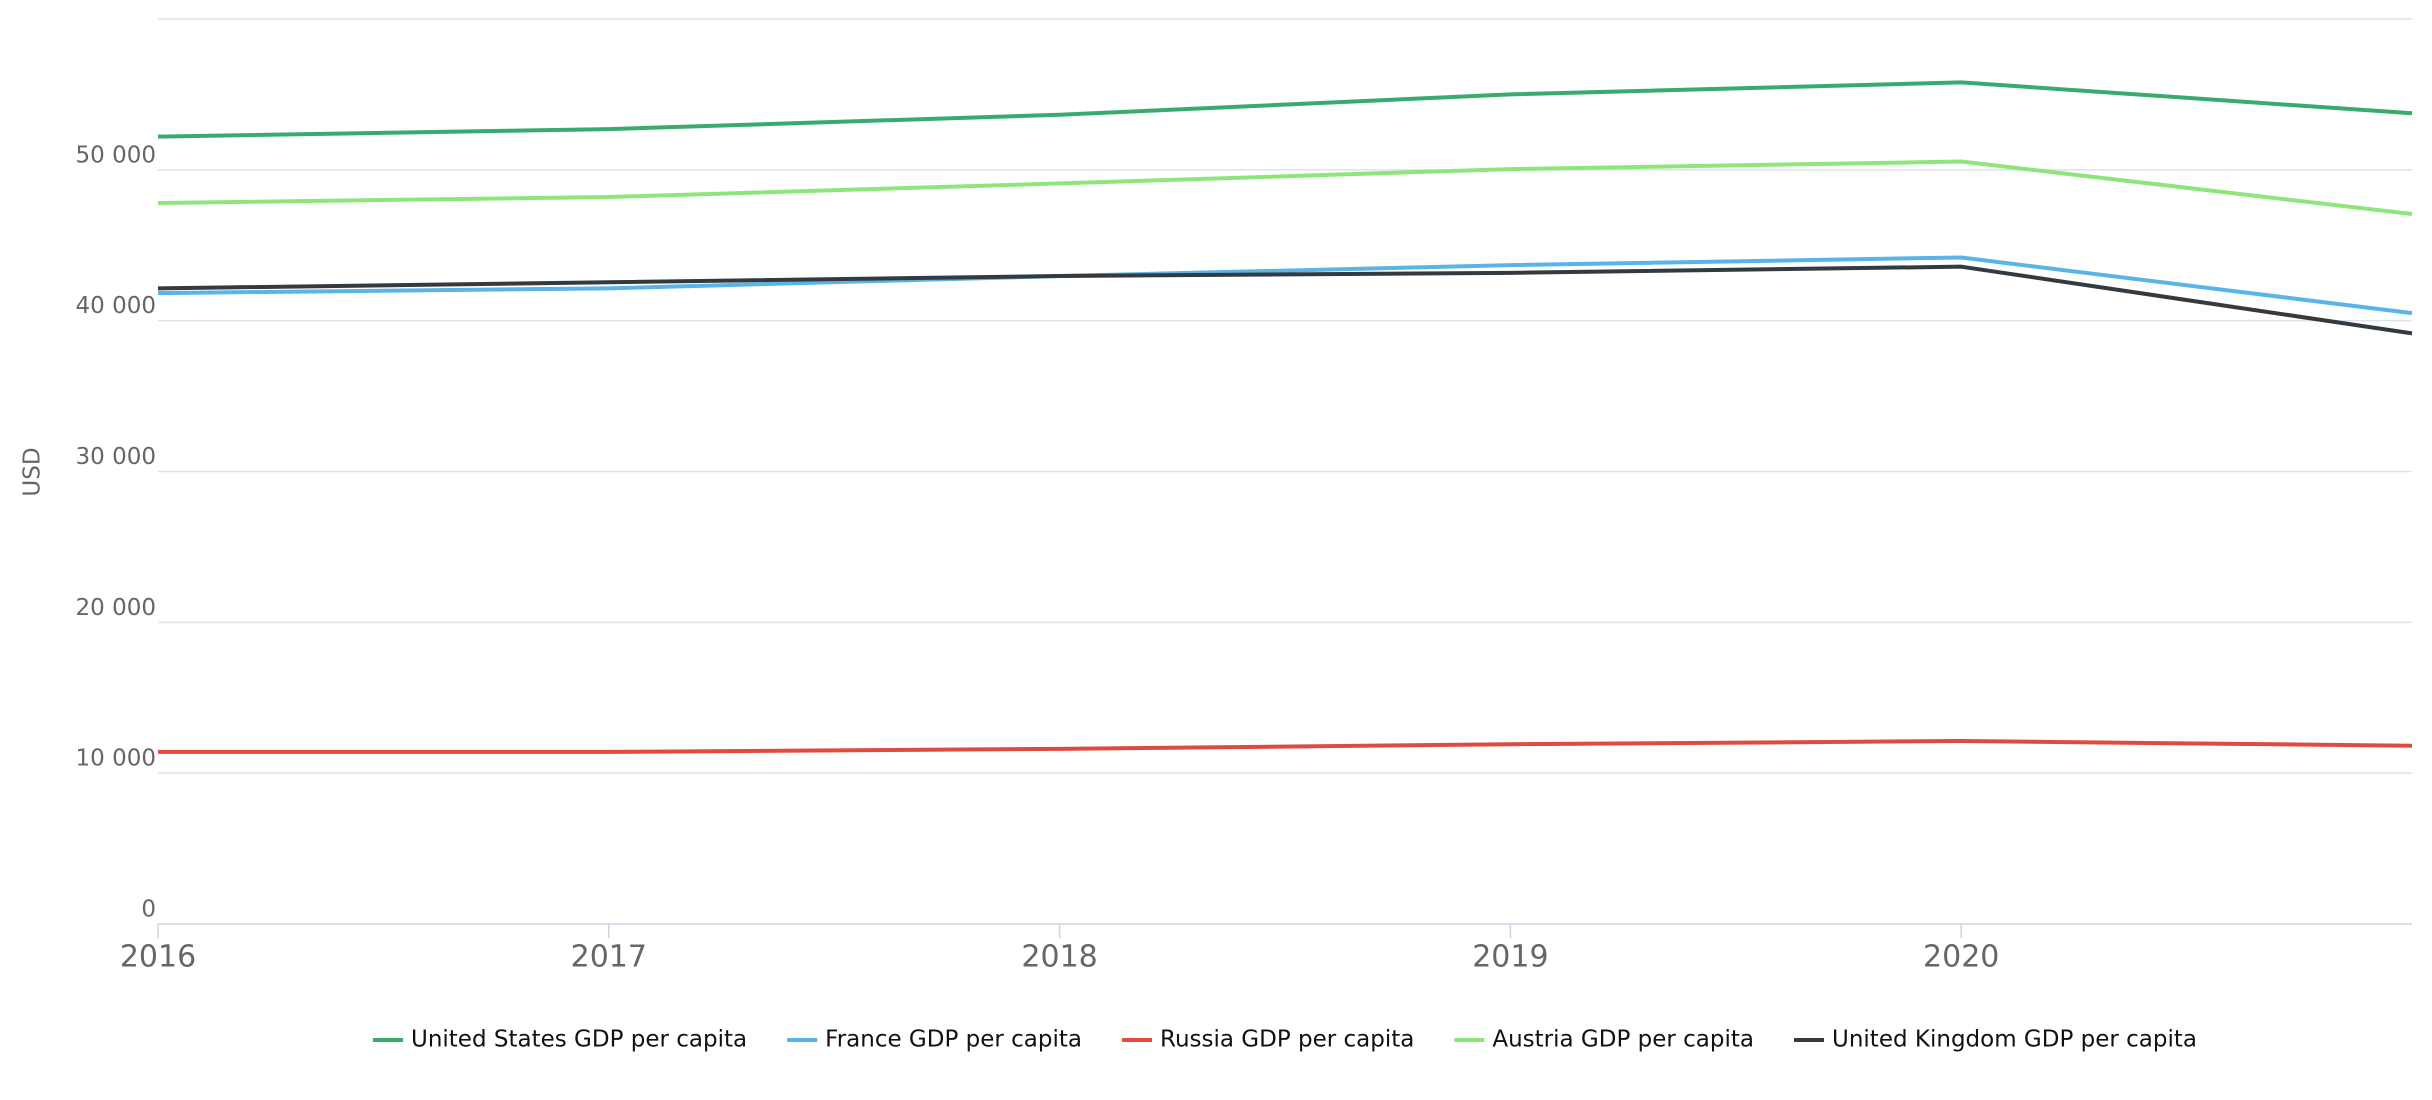 Image resolution: width=2432 pixels, height=1100 pixels. I want to click on y-tick-label: 20 000, so click(116, 608).